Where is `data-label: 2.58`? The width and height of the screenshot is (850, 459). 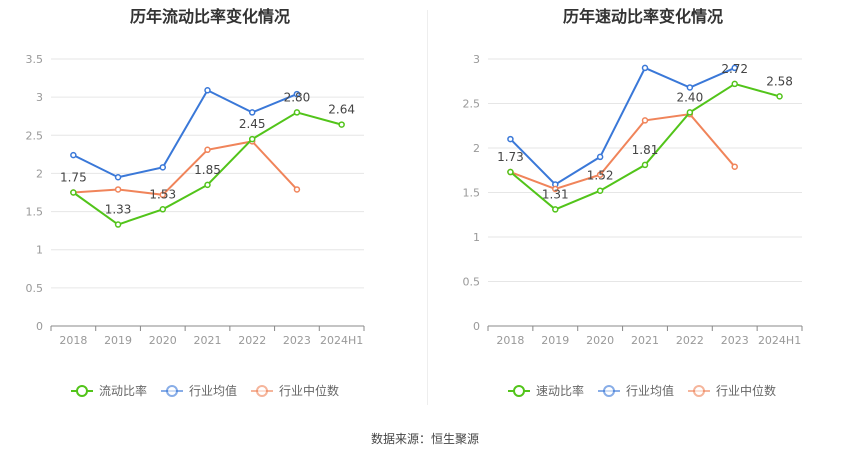 data-label: 2.58 is located at coordinates (779, 81).